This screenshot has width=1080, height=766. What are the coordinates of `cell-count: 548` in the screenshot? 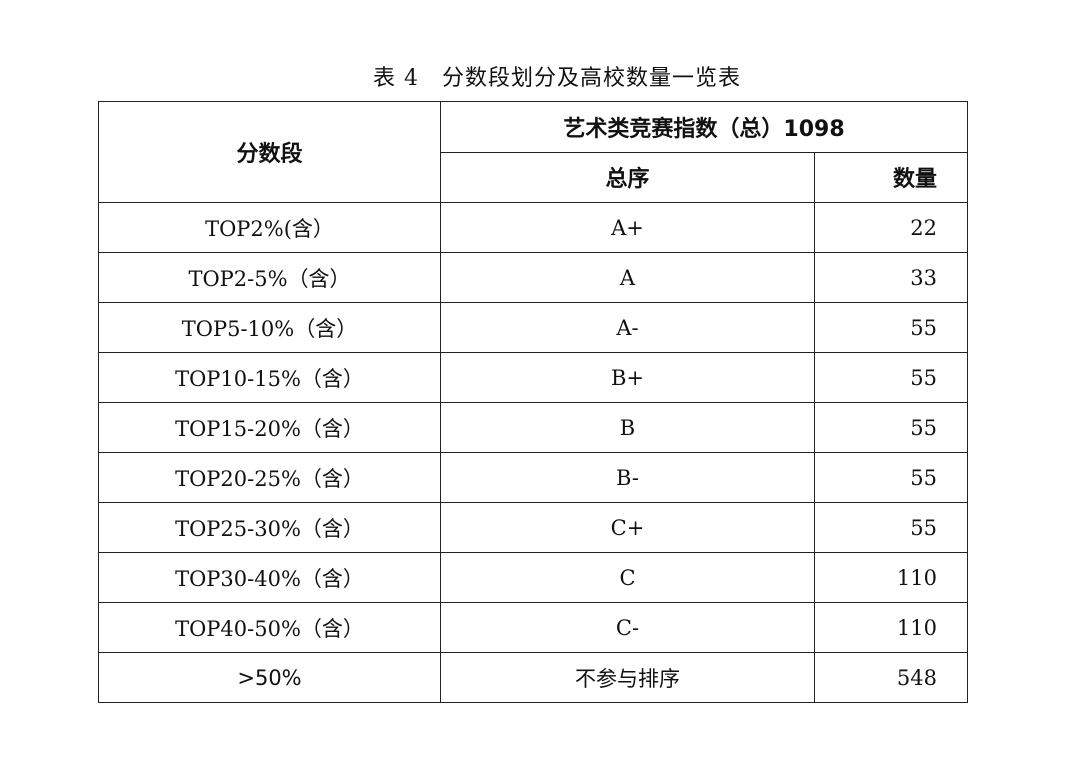 It's located at (891, 677).